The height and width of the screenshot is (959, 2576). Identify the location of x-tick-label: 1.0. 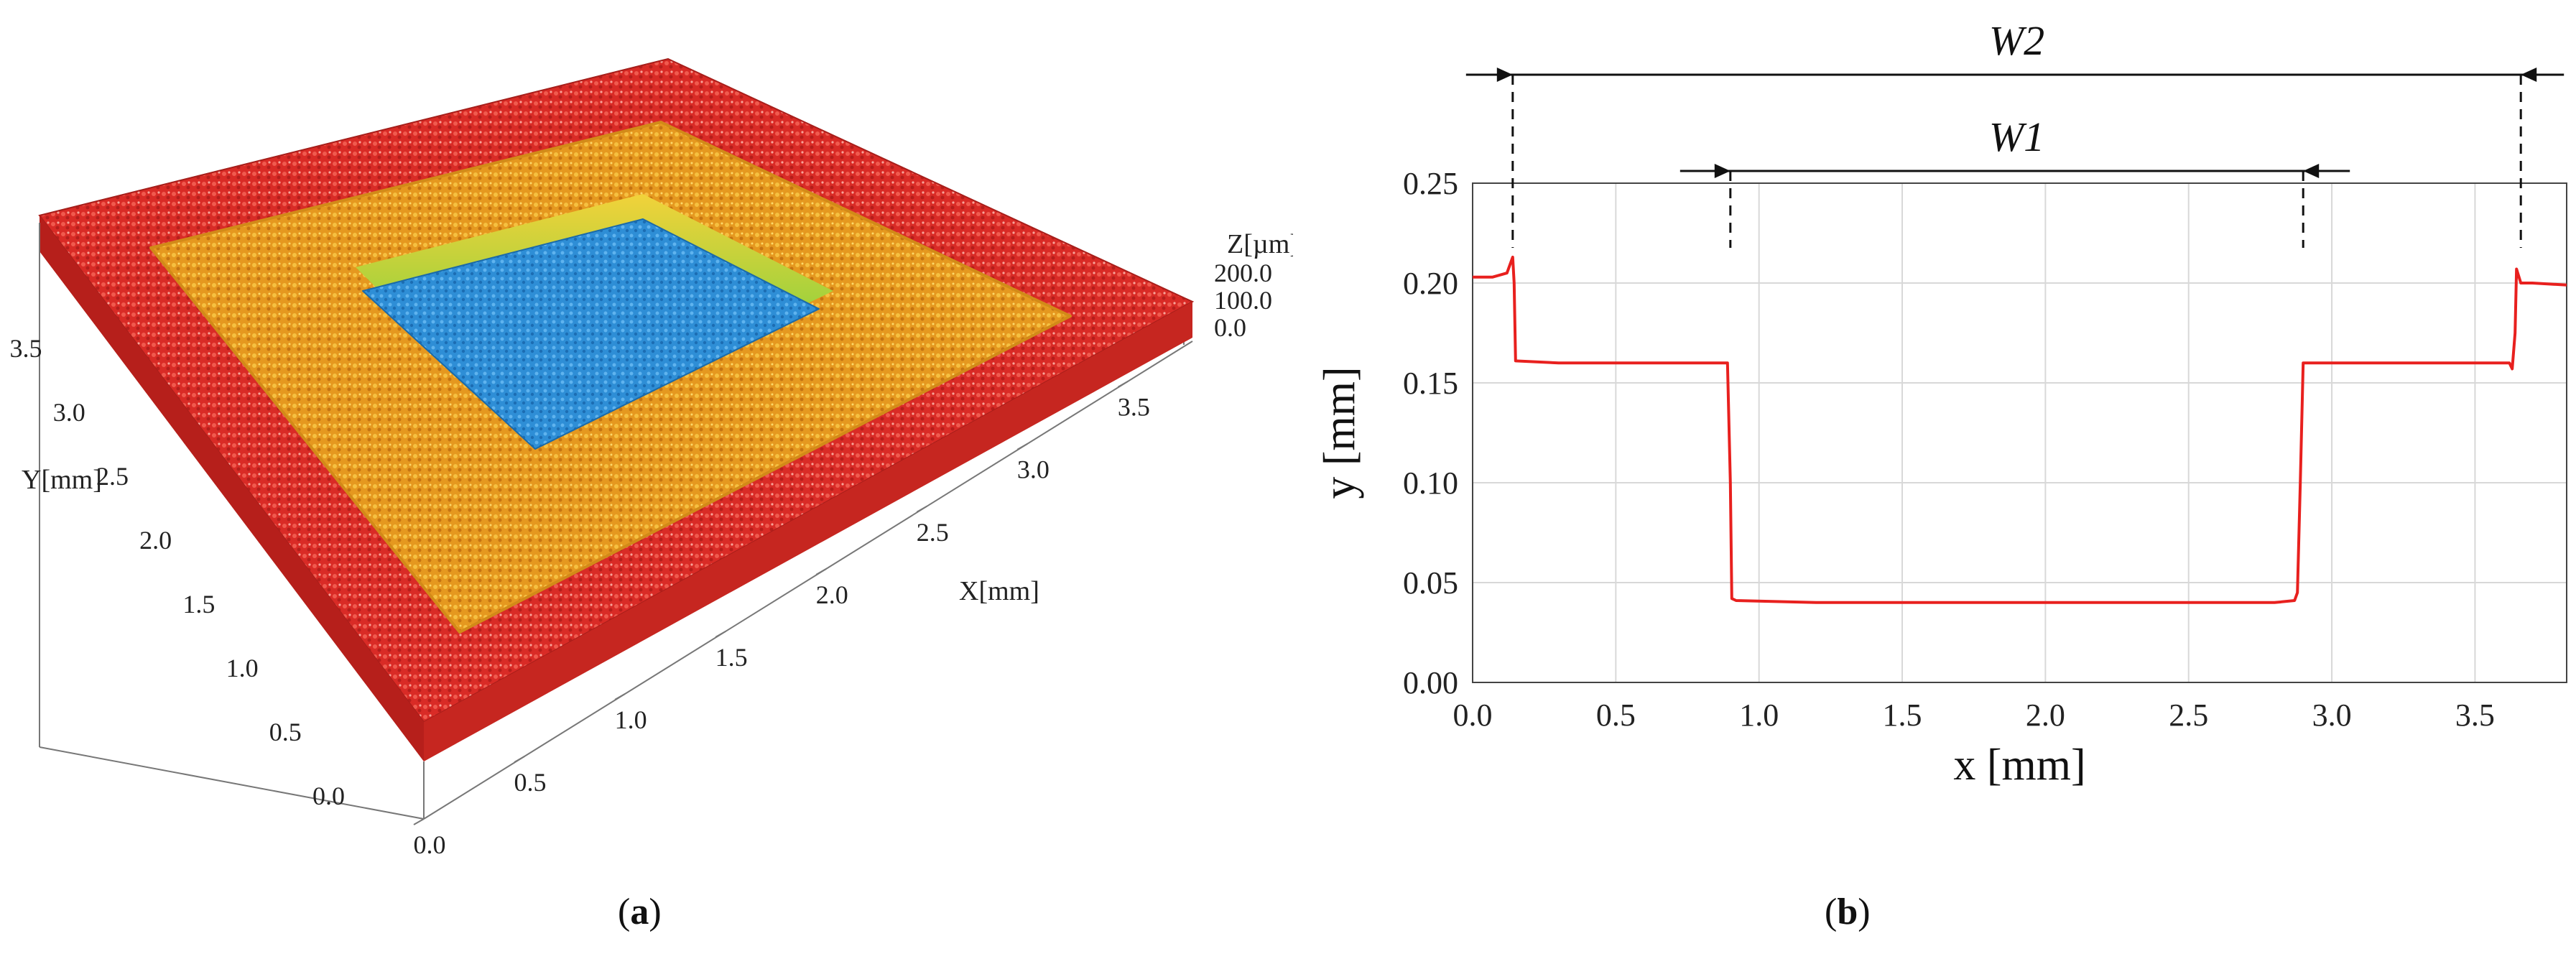
(1759, 715).